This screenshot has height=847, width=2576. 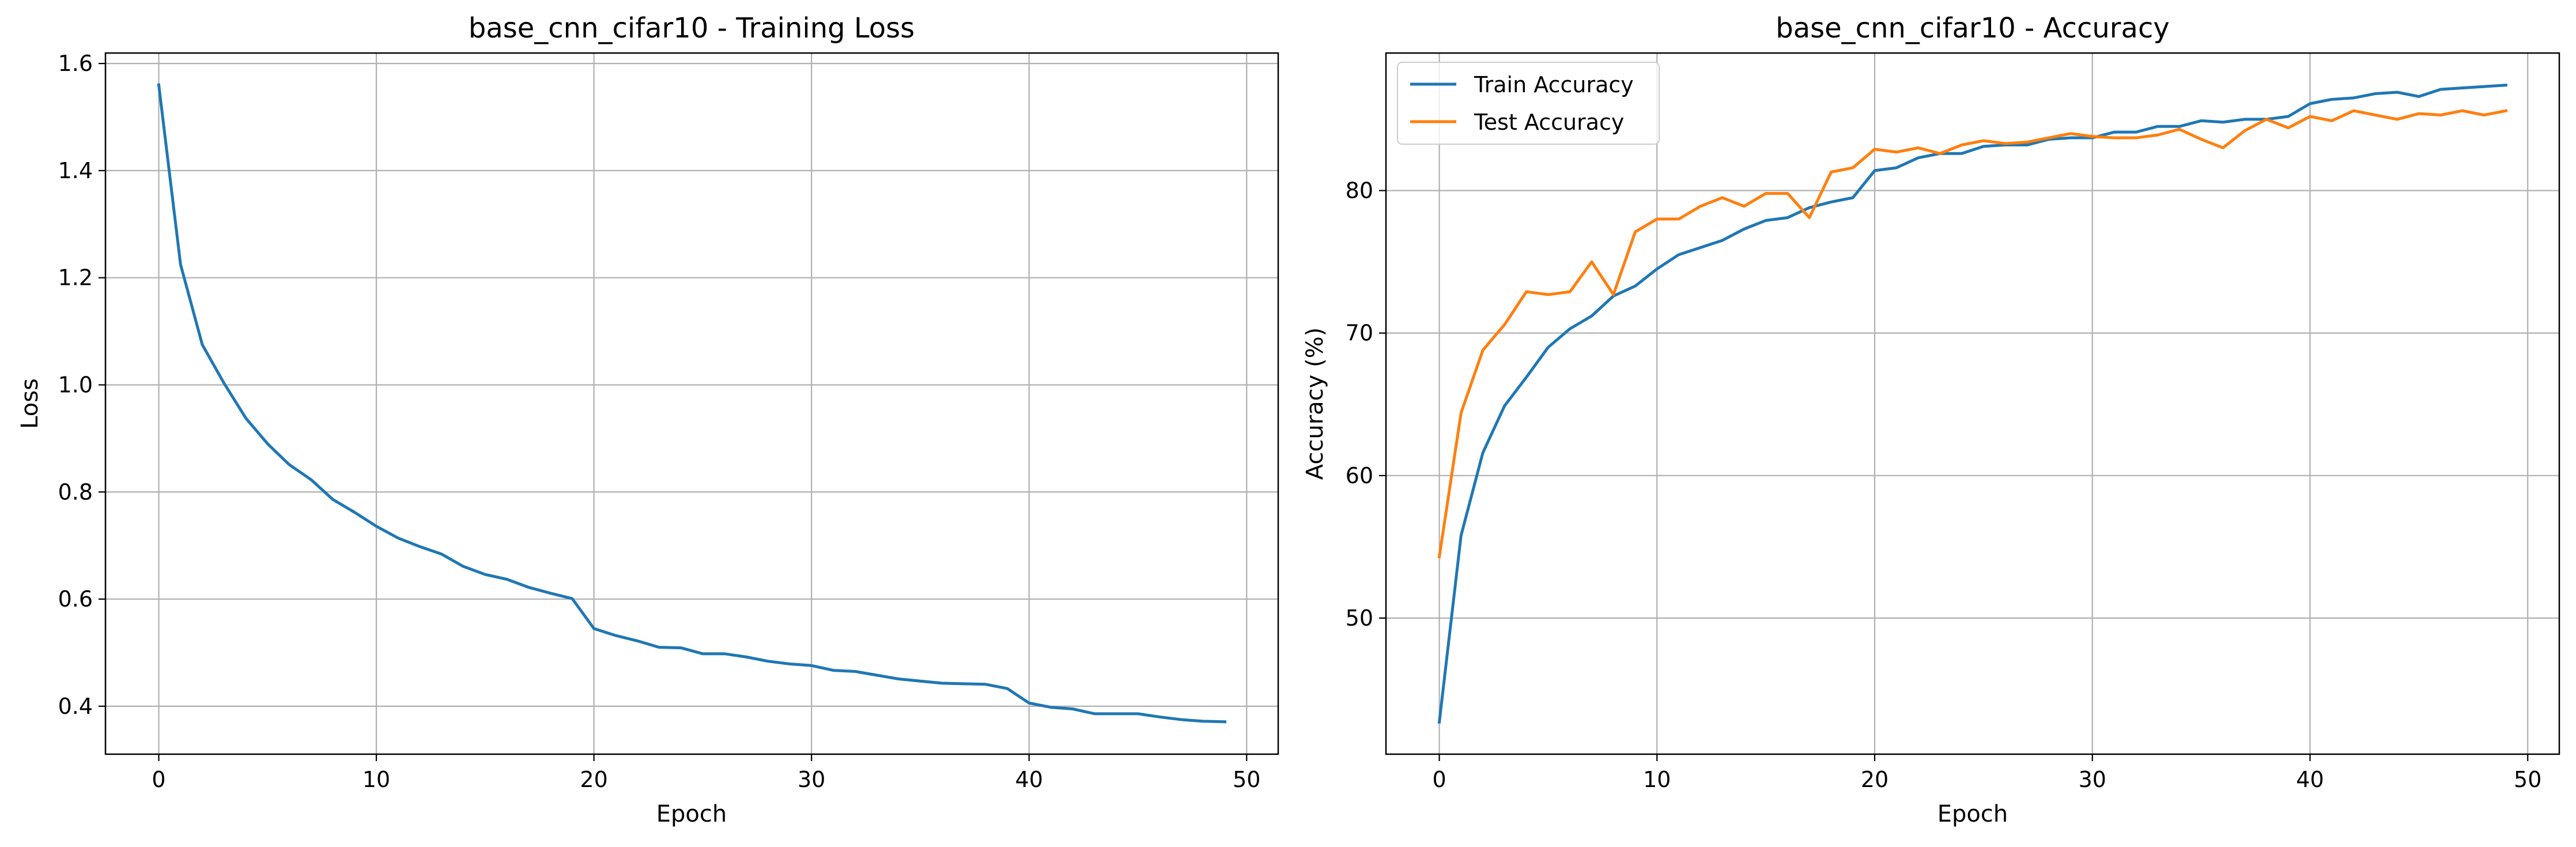 I want to click on accuracy-chart-title: base_cnn_cifar10 - Accuracy, so click(x=1972, y=28).